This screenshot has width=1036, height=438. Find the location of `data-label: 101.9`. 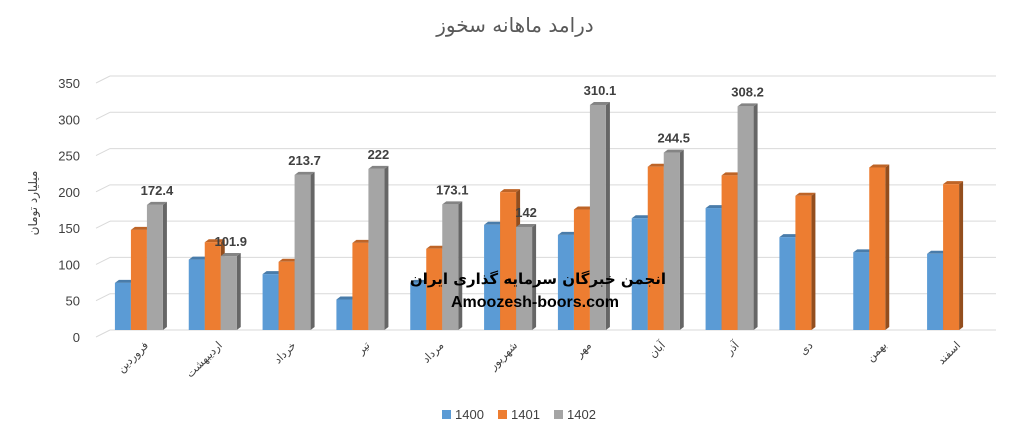

data-label: 101.9 is located at coordinates (230, 241).